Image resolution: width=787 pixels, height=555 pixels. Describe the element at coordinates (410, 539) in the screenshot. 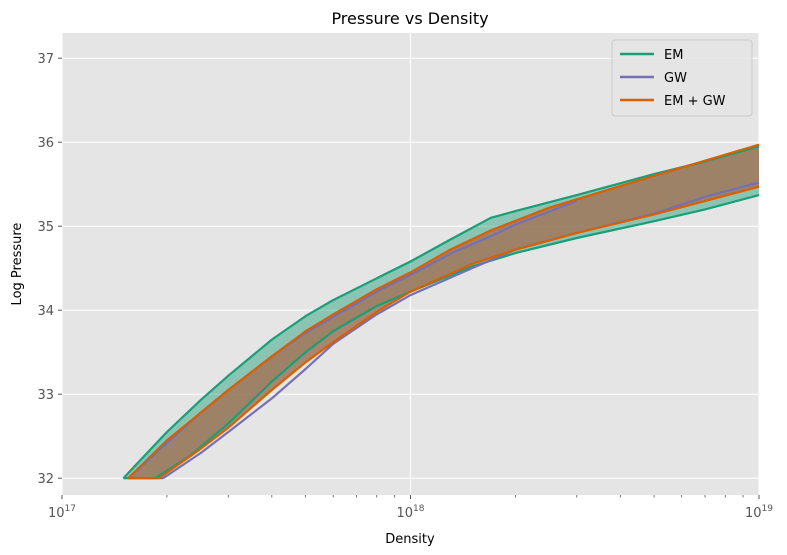

I see `x-axis-label: Density` at that location.